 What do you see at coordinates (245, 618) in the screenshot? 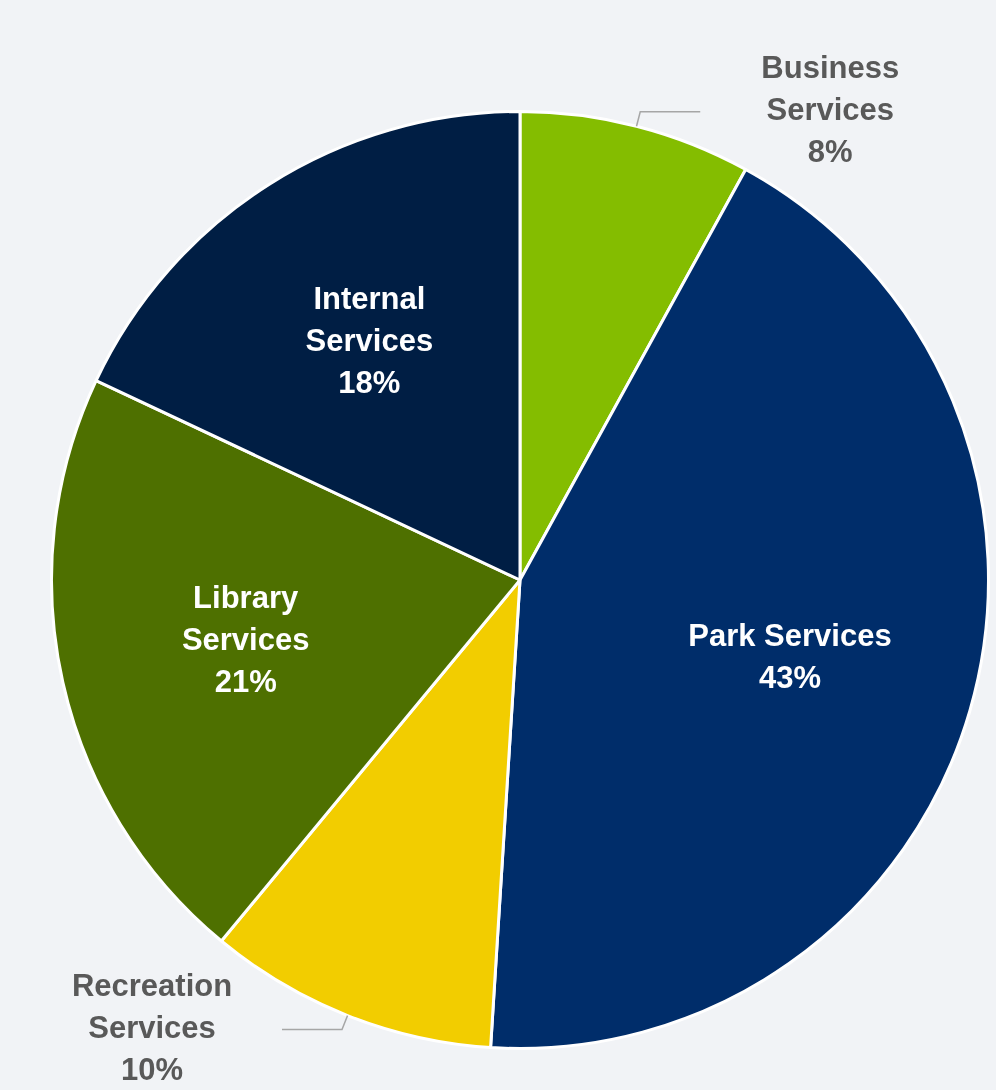
I see `slice-label: Library Services` at bounding box center [245, 618].